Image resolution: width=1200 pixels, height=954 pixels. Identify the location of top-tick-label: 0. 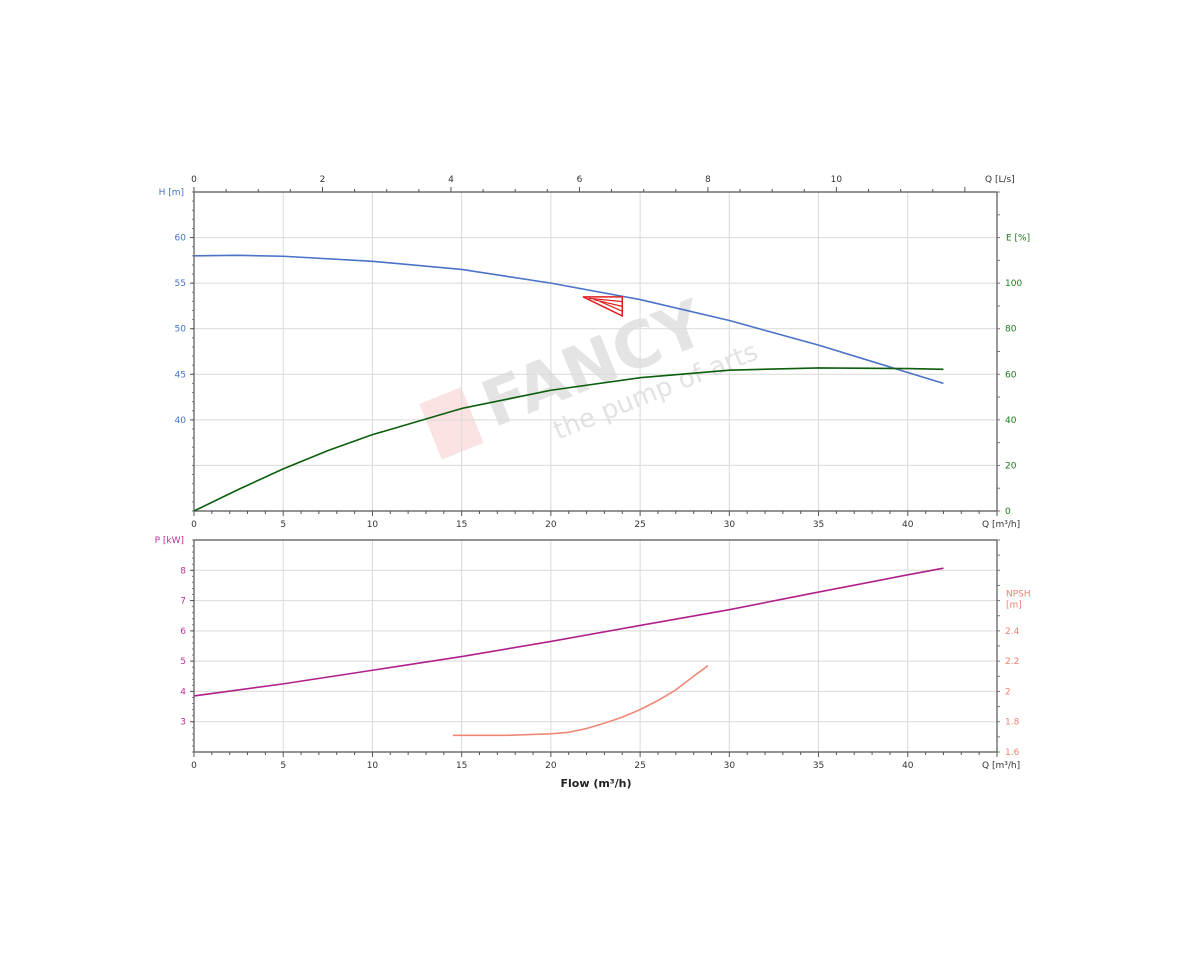
(194, 180).